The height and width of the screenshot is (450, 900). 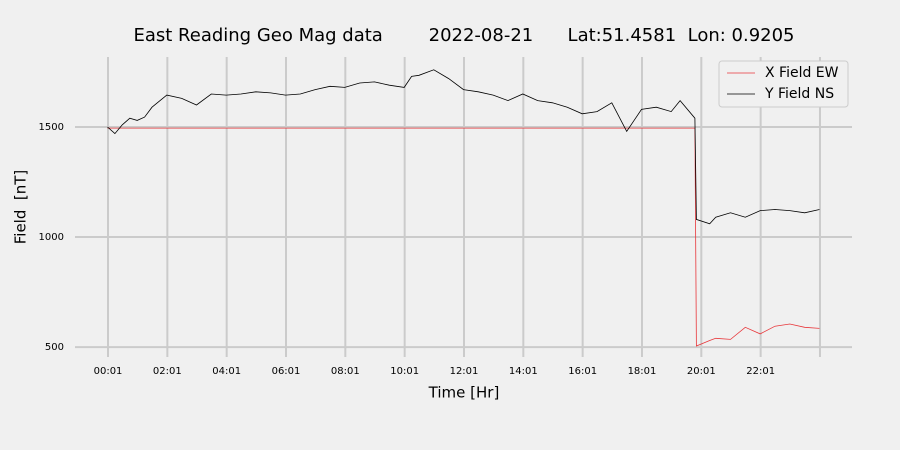 What do you see at coordinates (783, 84) in the screenshot?
I see `legend-box` at bounding box center [783, 84].